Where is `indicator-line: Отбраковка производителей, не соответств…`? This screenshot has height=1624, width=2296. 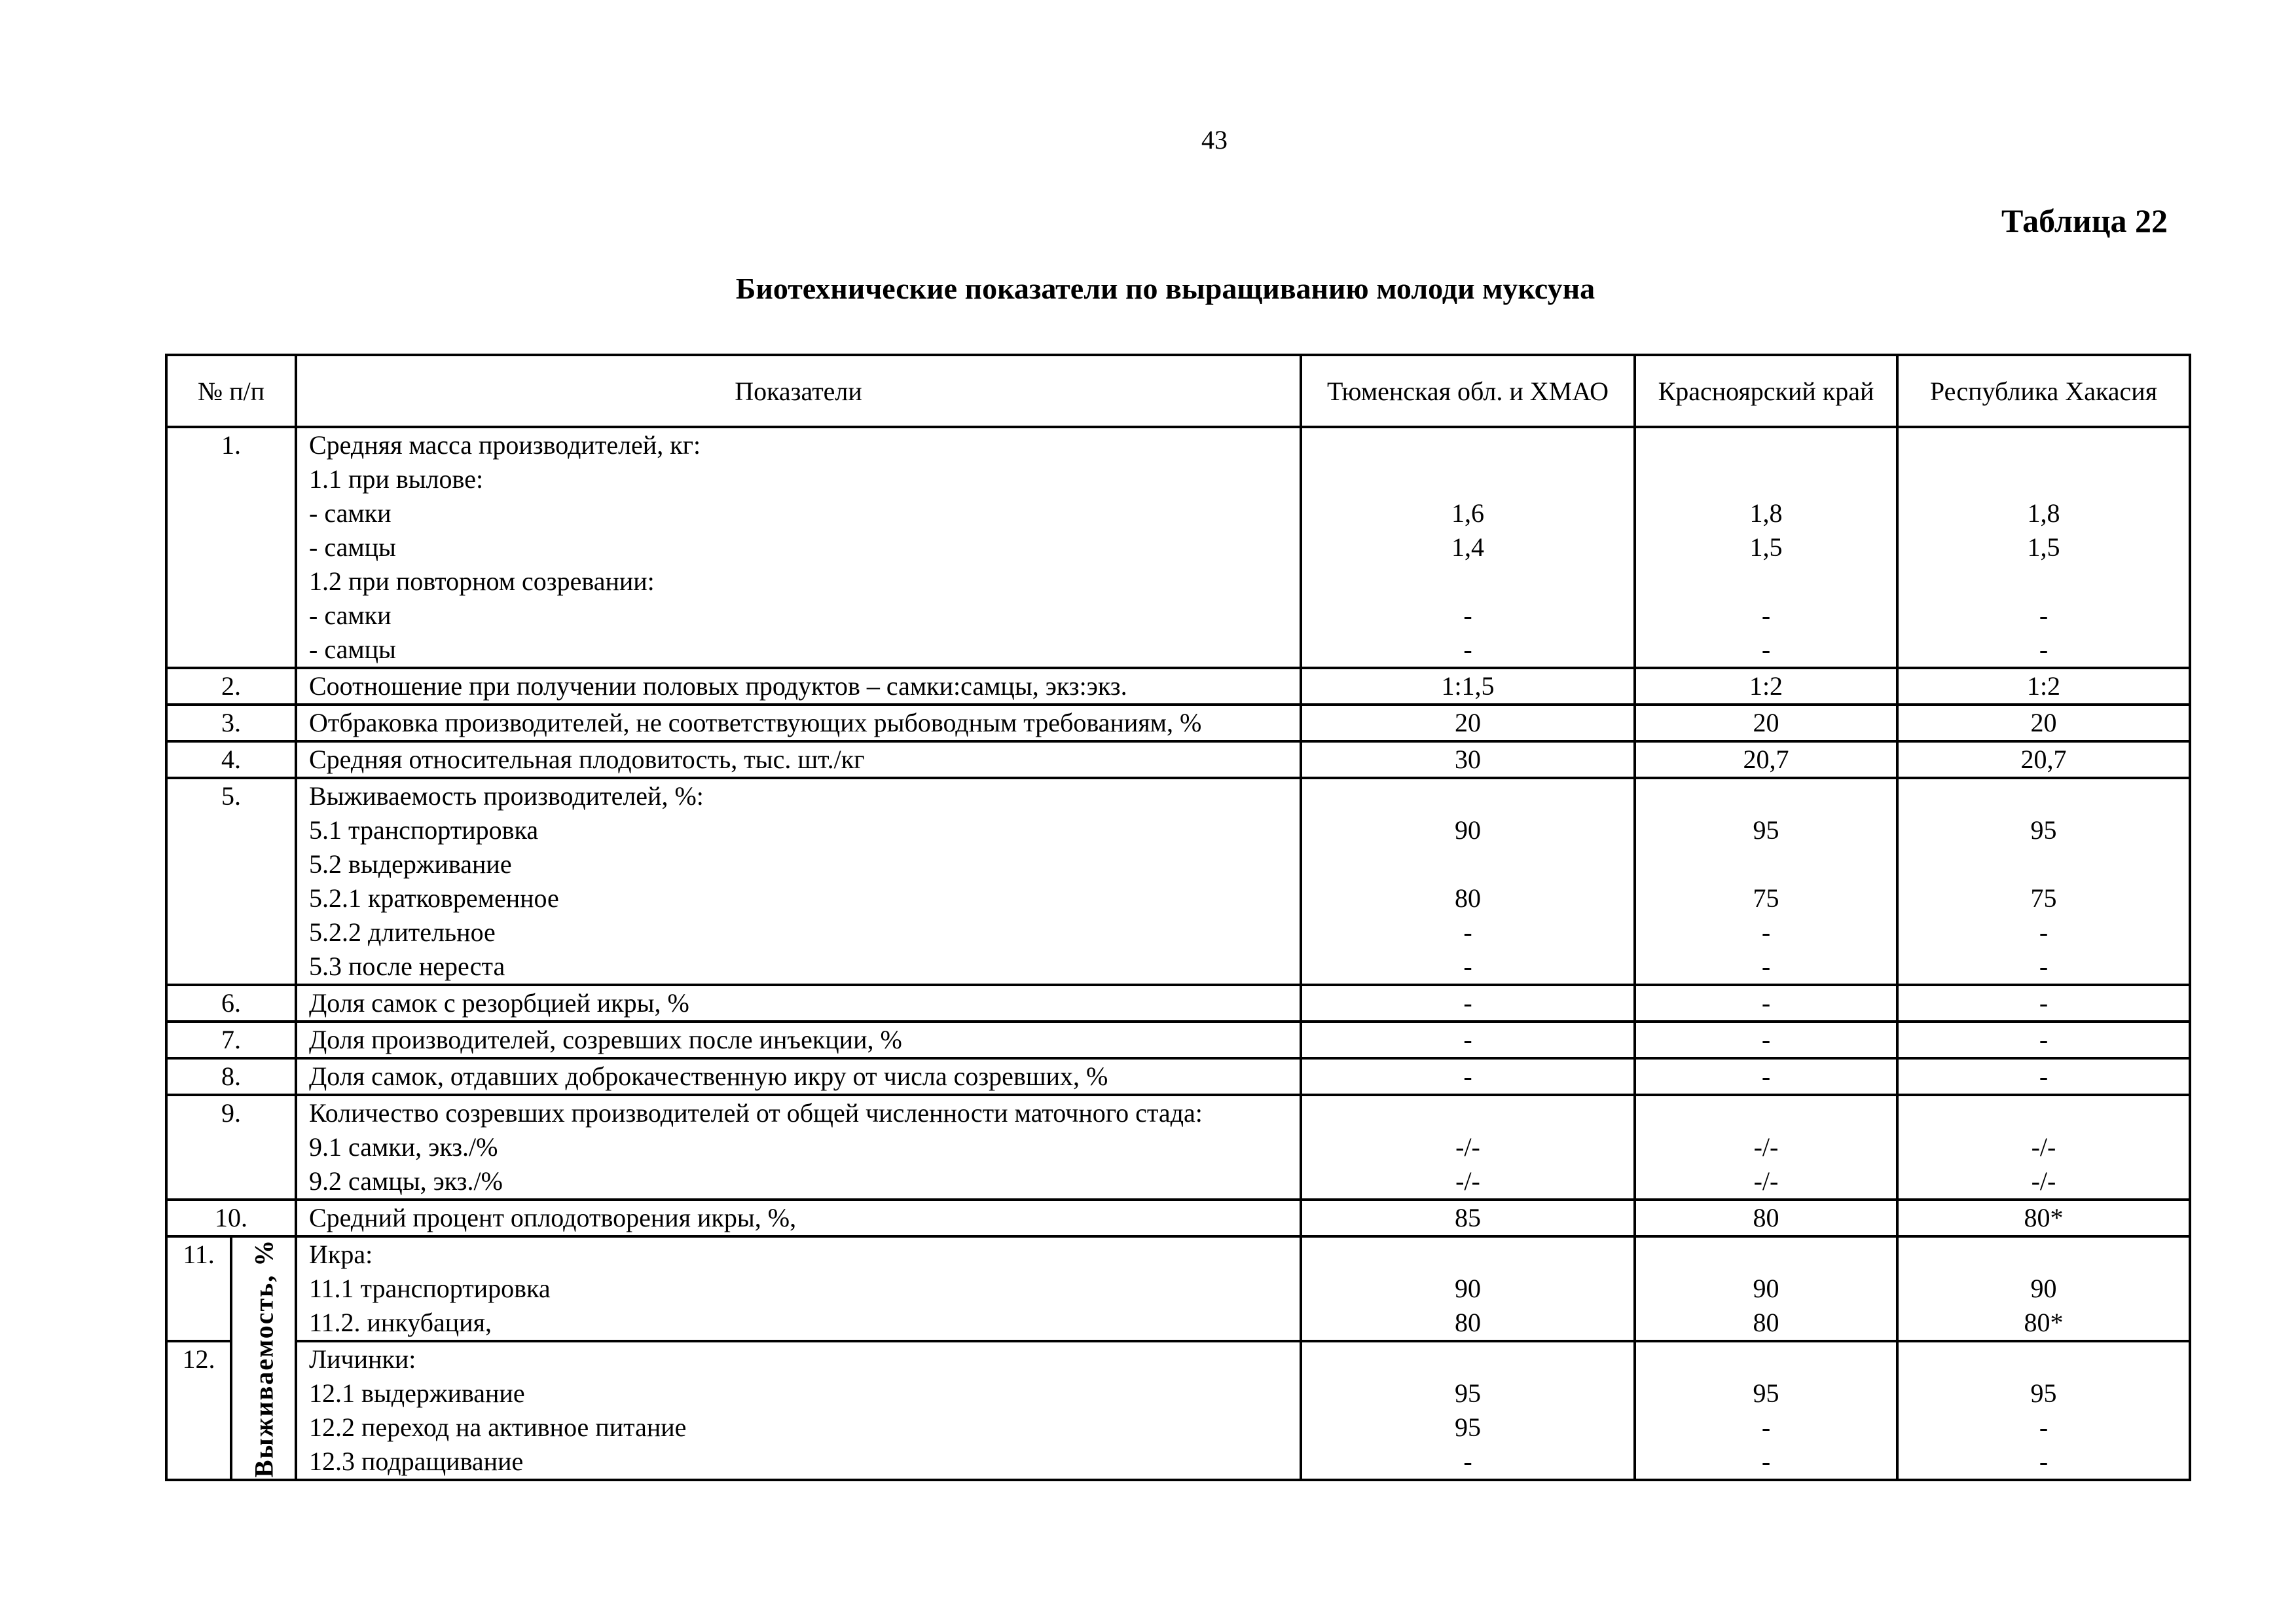 indicator-line: Отбраковка производителей, не соответств… is located at coordinates (755, 722).